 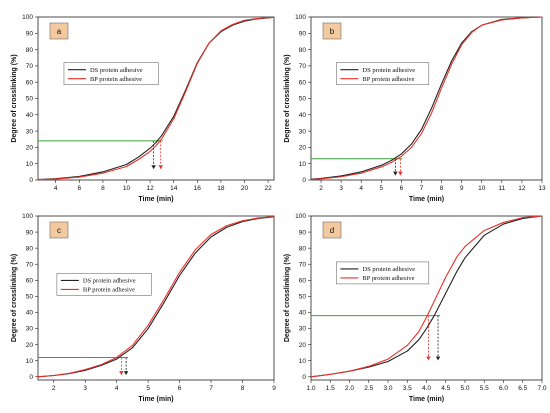 What do you see at coordinates (464, 388) in the screenshot?
I see `x-tick-label: 5.0` at bounding box center [464, 388].